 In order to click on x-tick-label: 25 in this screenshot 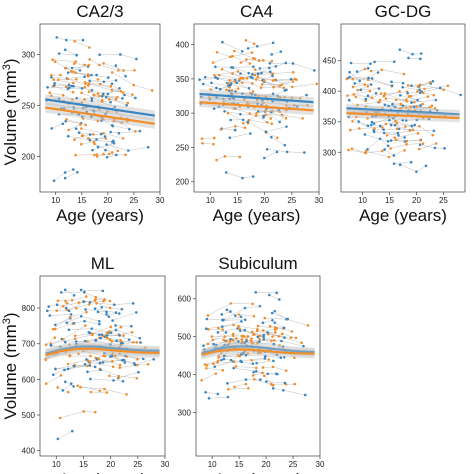, I will do `click(443, 200)`.